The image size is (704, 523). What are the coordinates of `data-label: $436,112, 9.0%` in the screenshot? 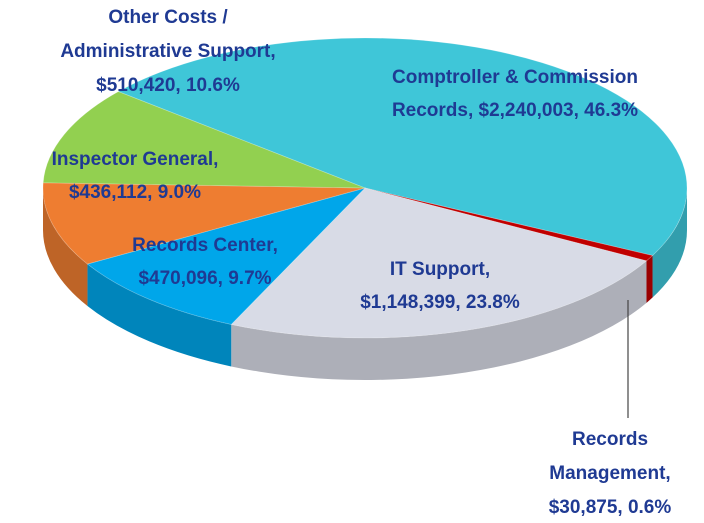 It's located at (135, 192).